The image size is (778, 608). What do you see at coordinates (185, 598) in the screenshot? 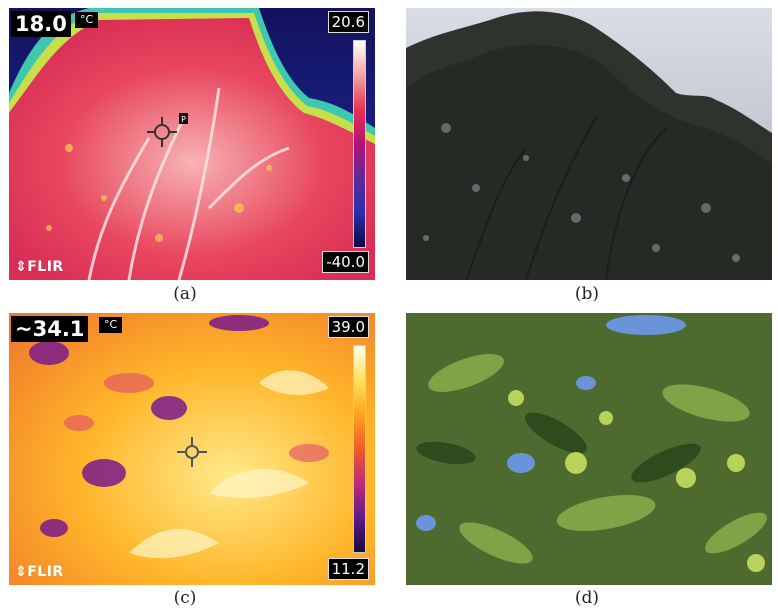
I see `caption-c: (c)` at bounding box center [185, 598].